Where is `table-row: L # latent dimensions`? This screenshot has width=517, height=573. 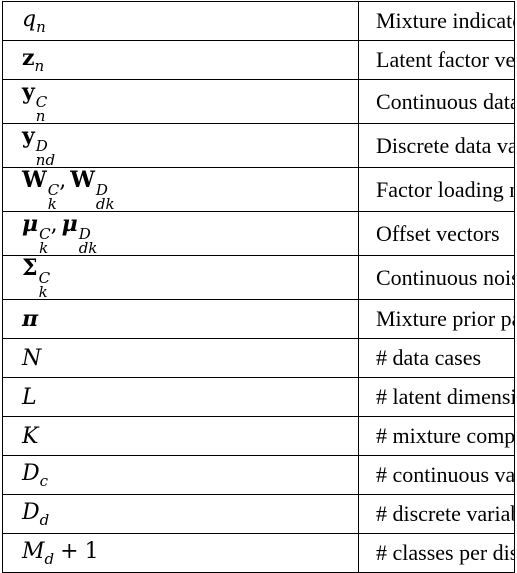 table-row: L # latent dimensions is located at coordinates (258, 397).